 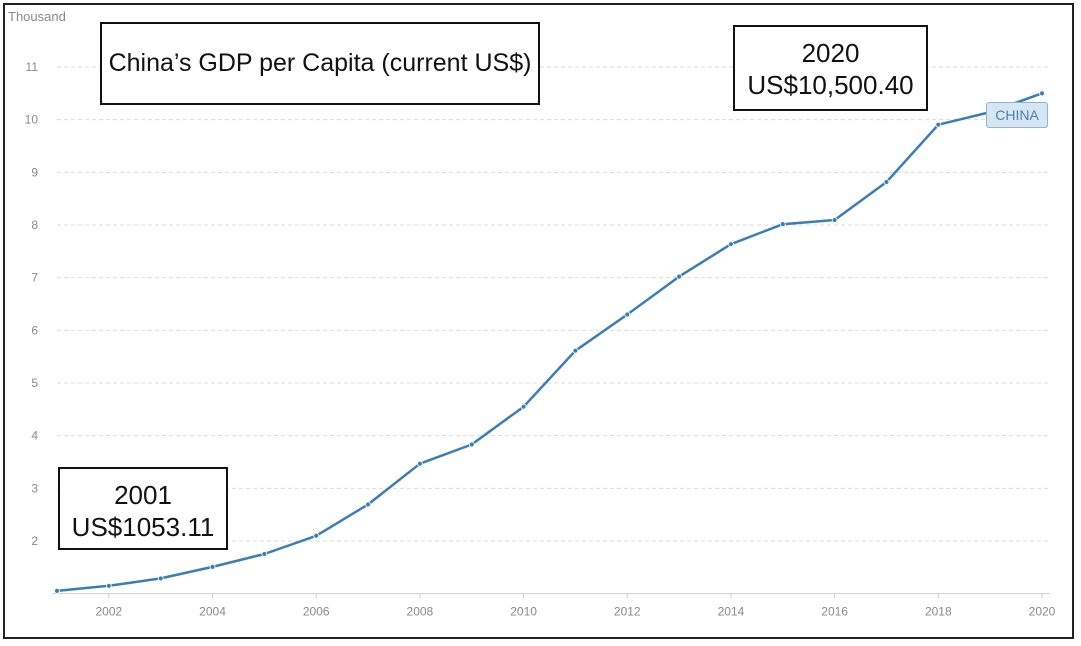 What do you see at coordinates (1042, 612) in the screenshot?
I see `x-tick-label: 2020` at bounding box center [1042, 612].